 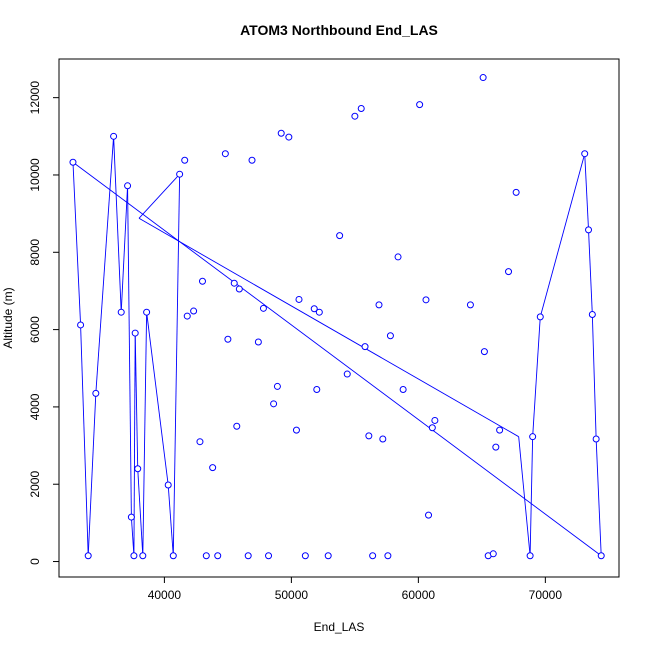 What do you see at coordinates (35, 561) in the screenshot?
I see `y-tick-label: 0` at bounding box center [35, 561].